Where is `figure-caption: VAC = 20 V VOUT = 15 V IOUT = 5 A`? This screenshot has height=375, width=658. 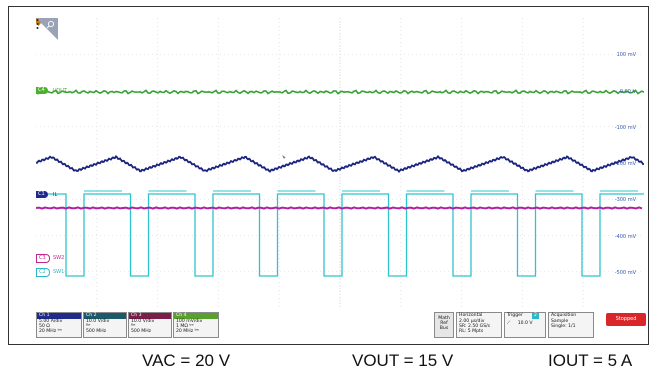 figure-caption: VAC = 20 V VOUT = 15 V IOUT = 5 A is located at coordinates (329, 360).